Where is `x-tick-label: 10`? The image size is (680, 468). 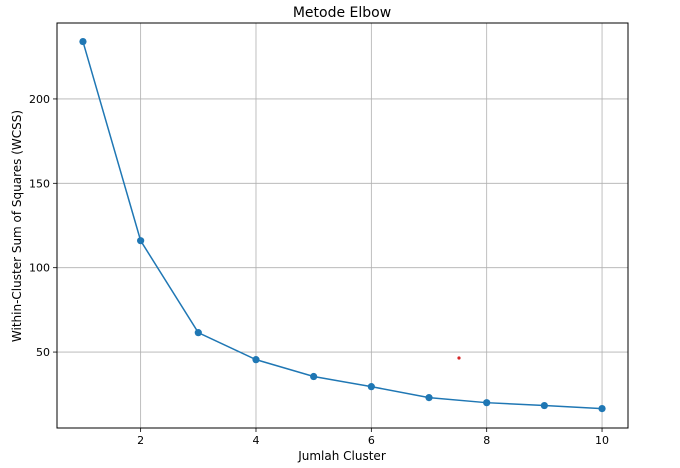
x-tick-label: 10 is located at coordinates (602, 440).